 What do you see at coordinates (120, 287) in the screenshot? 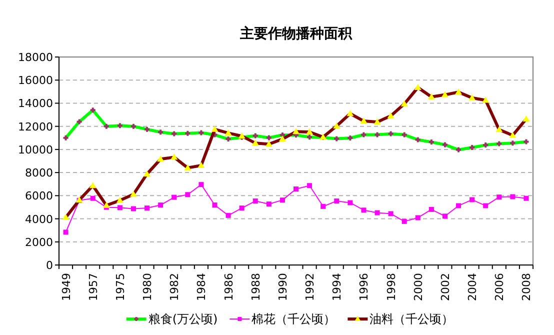
I see `x-tick-label: 1975` at bounding box center [120, 287].